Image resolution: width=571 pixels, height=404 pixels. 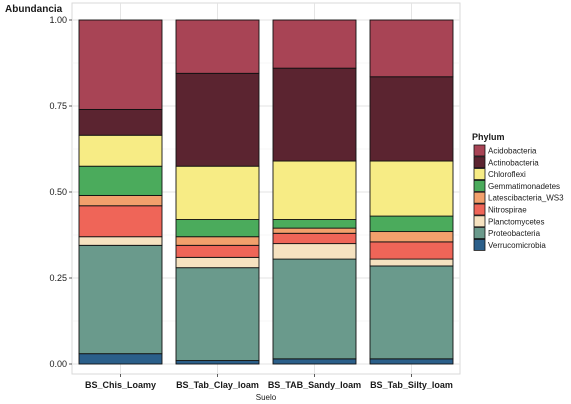 What do you see at coordinates (488, 137) in the screenshot?
I see `legend-title: Phylum` at bounding box center [488, 137].